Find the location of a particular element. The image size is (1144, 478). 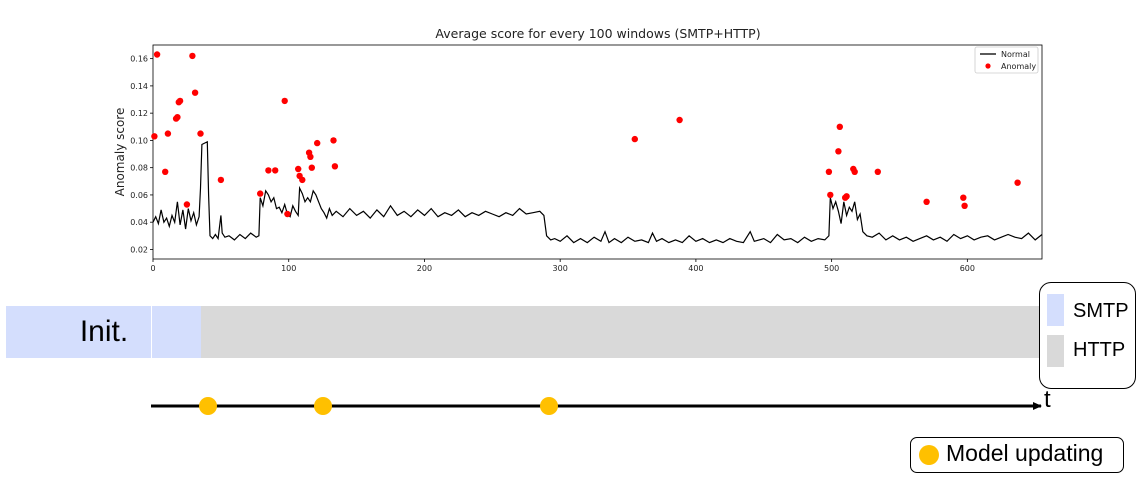

model-updating-label: Model updating is located at coordinates (1025, 453).